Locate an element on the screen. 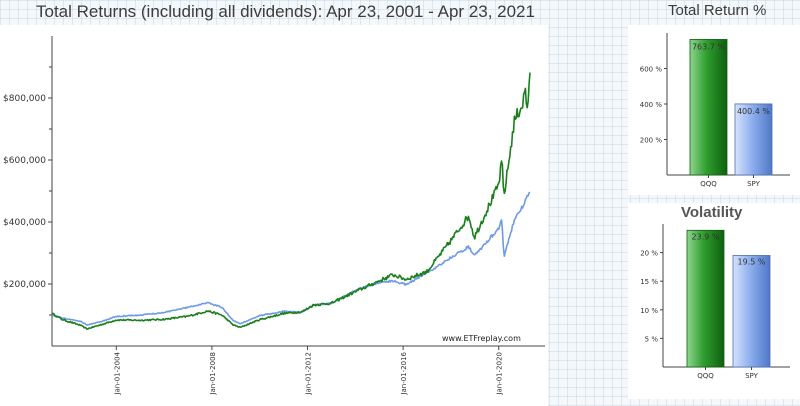  volatility-bar-spy is located at coordinates (751, 311).